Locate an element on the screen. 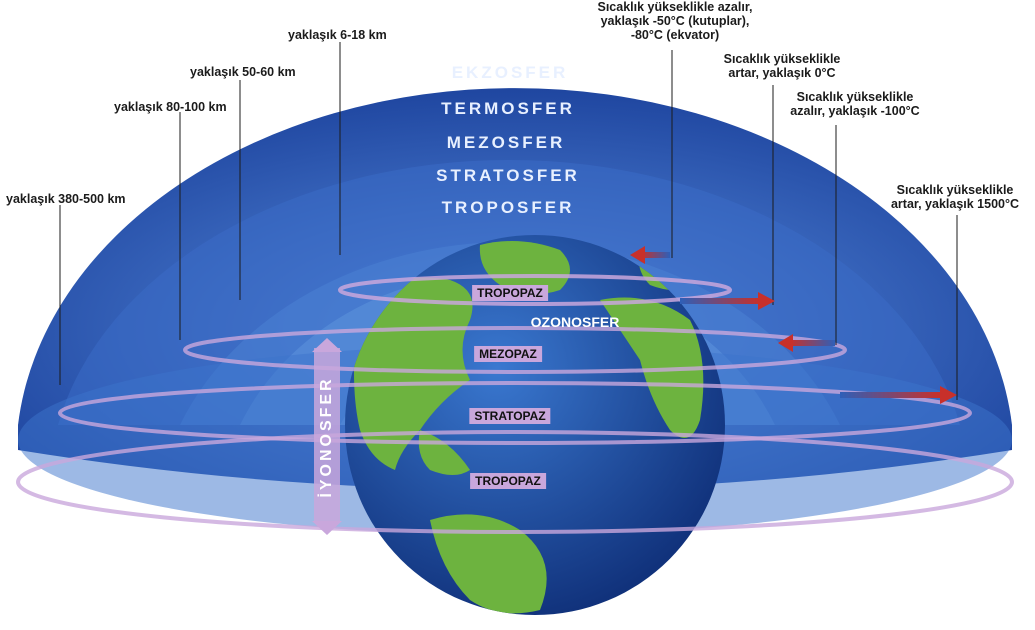 The height and width of the screenshot is (630, 1035). height-troposfer: yaklaşık 6-18 km is located at coordinates (337, 35).